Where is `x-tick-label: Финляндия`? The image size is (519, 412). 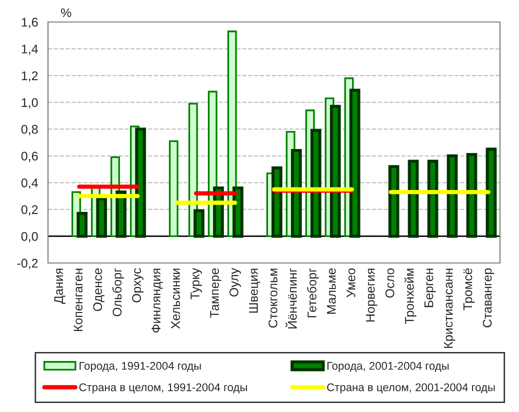 x-tick-label: Финляндия is located at coordinates (157, 300).